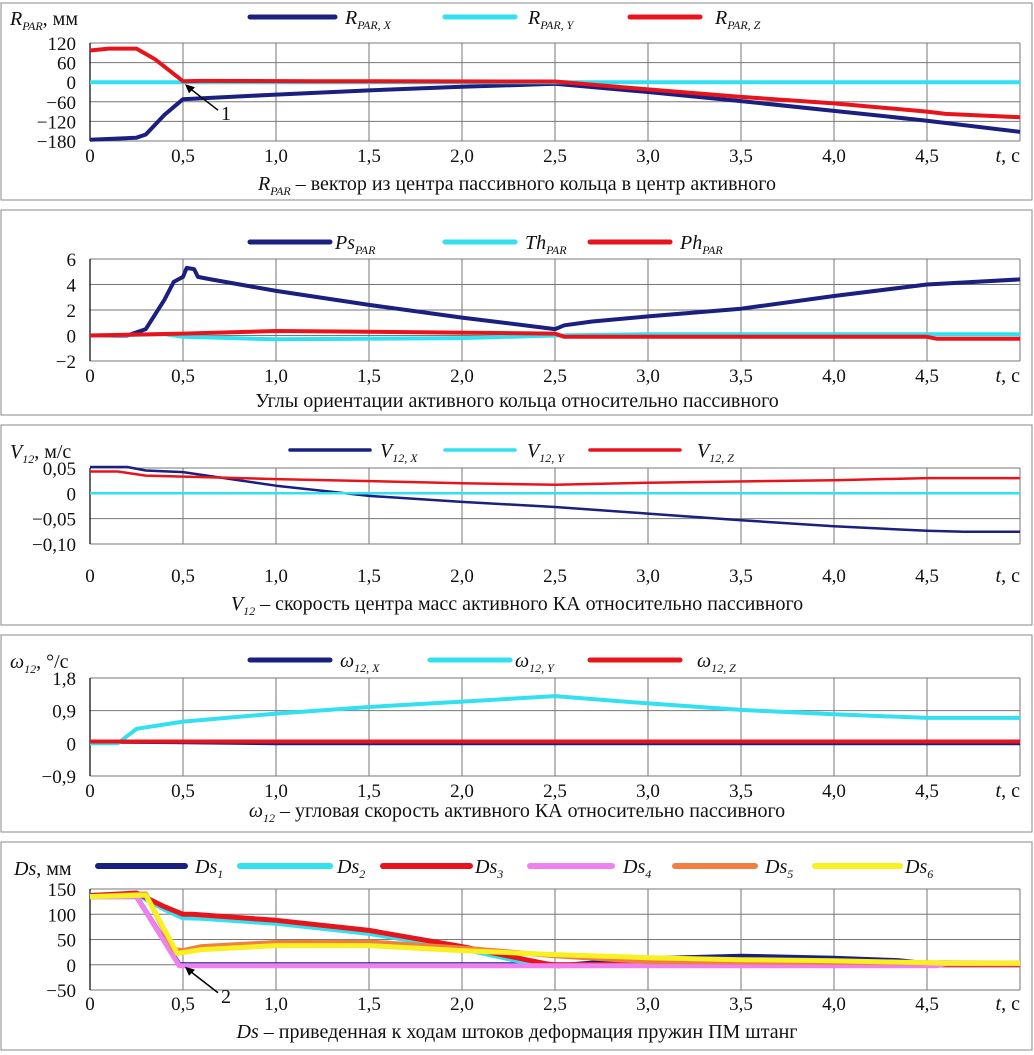 This screenshot has width=1034, height=1055. What do you see at coordinates (690, 243) in the screenshot?
I see `label-main: Ph` at bounding box center [690, 243].